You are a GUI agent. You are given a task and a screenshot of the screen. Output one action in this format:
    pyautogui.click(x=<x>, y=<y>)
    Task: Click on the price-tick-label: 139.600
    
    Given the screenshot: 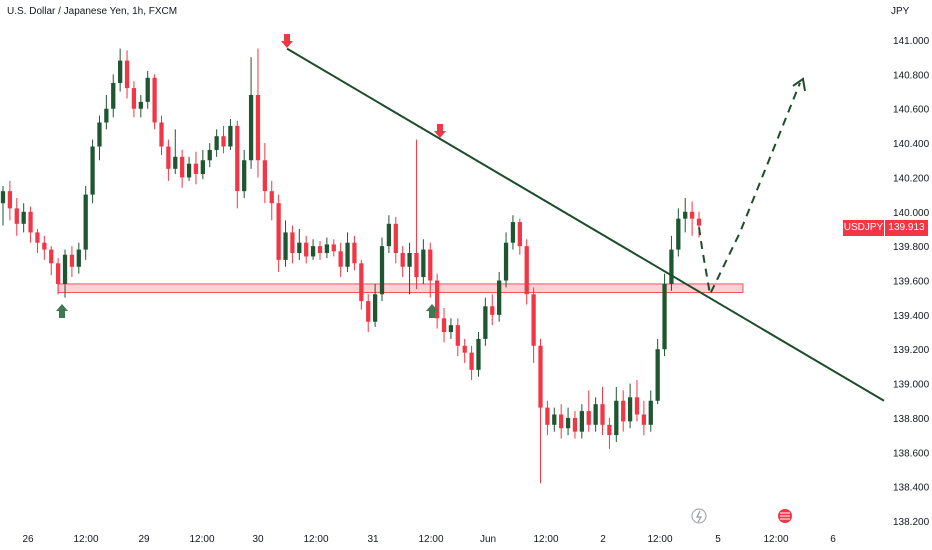 What is the action you would take?
    pyautogui.click(x=911, y=282)
    